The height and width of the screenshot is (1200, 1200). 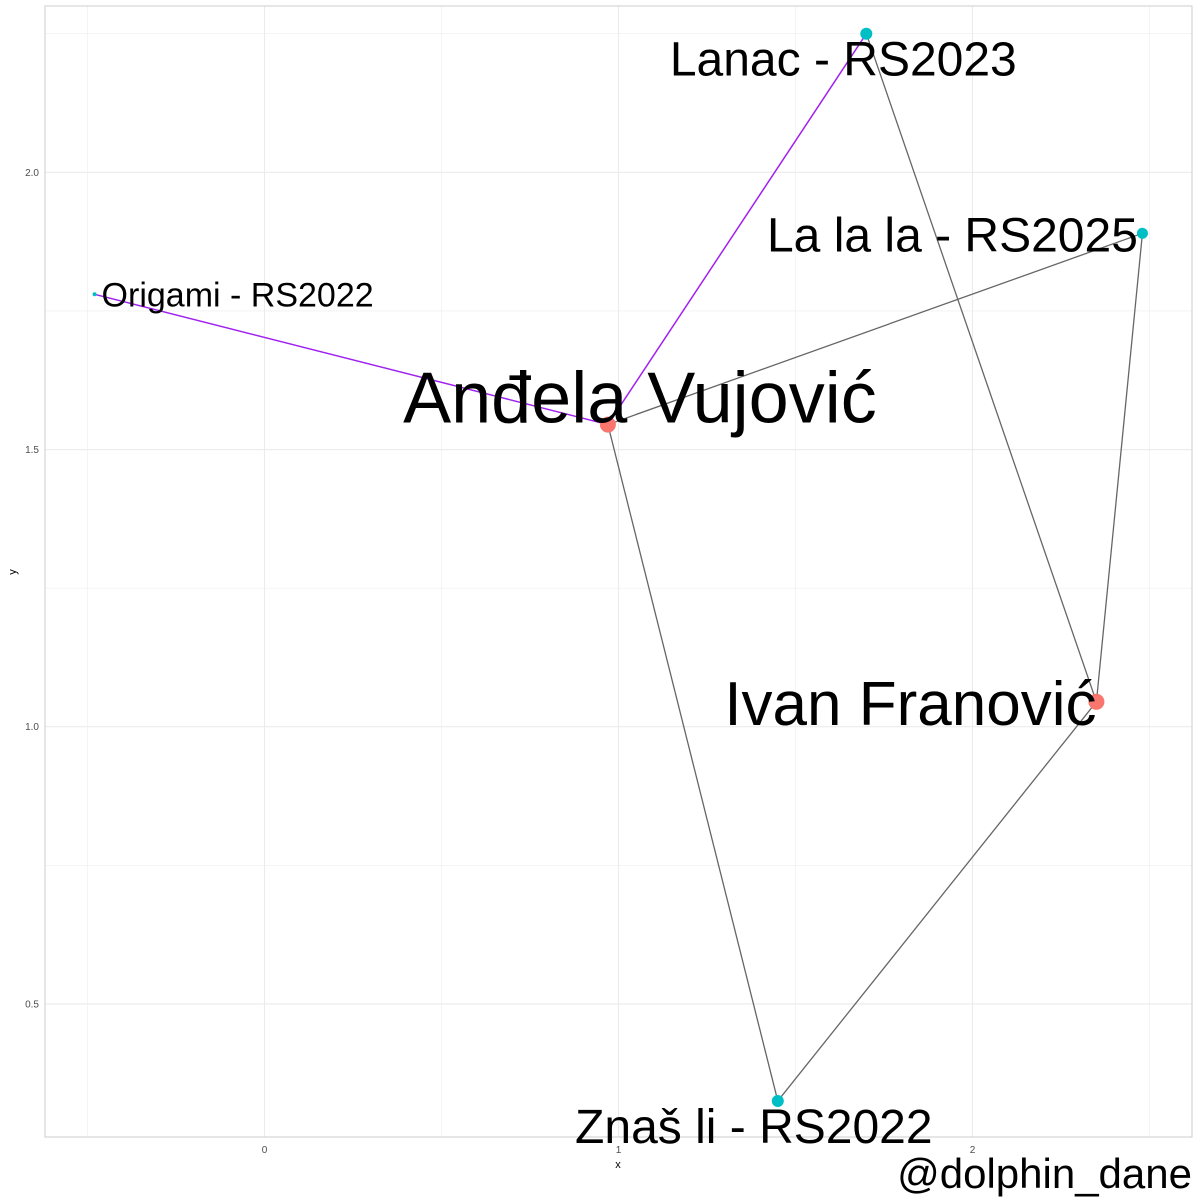 I want to click on x-tick-label: 0, so click(x=265, y=1150).